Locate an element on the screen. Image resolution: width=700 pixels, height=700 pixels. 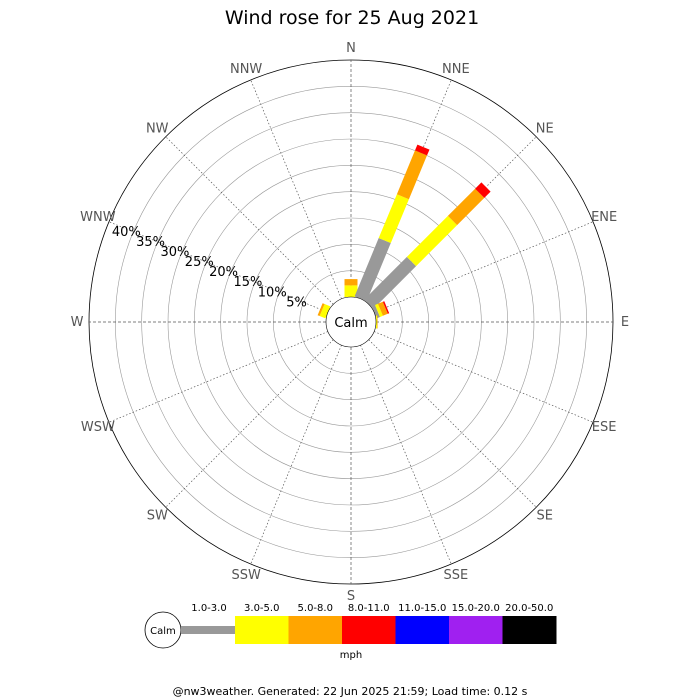
ring-labels: 5%10%15%20%25%30%35%40% is located at coordinates (209, 268).